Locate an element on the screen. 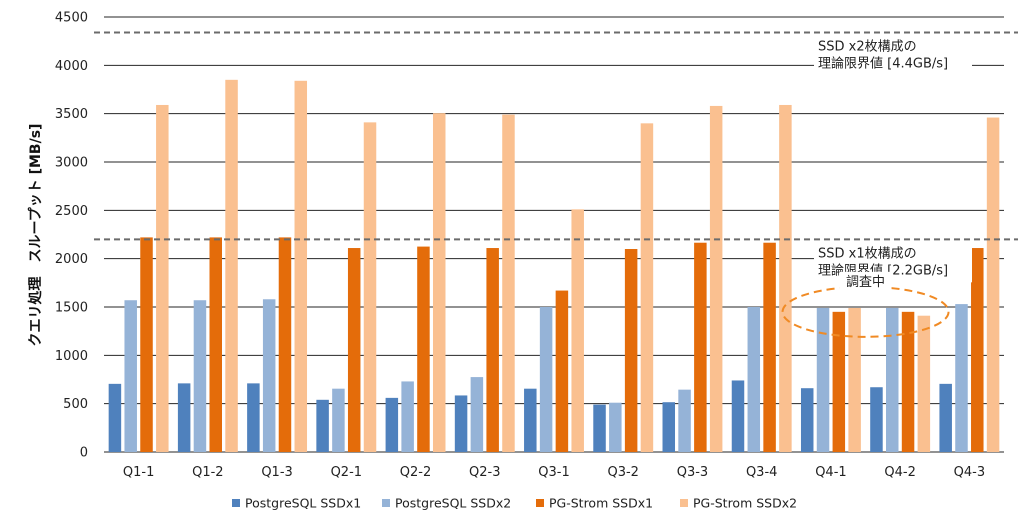 This screenshot has width=1024, height=529. x-tick-label: Q2-3 is located at coordinates (484, 472).